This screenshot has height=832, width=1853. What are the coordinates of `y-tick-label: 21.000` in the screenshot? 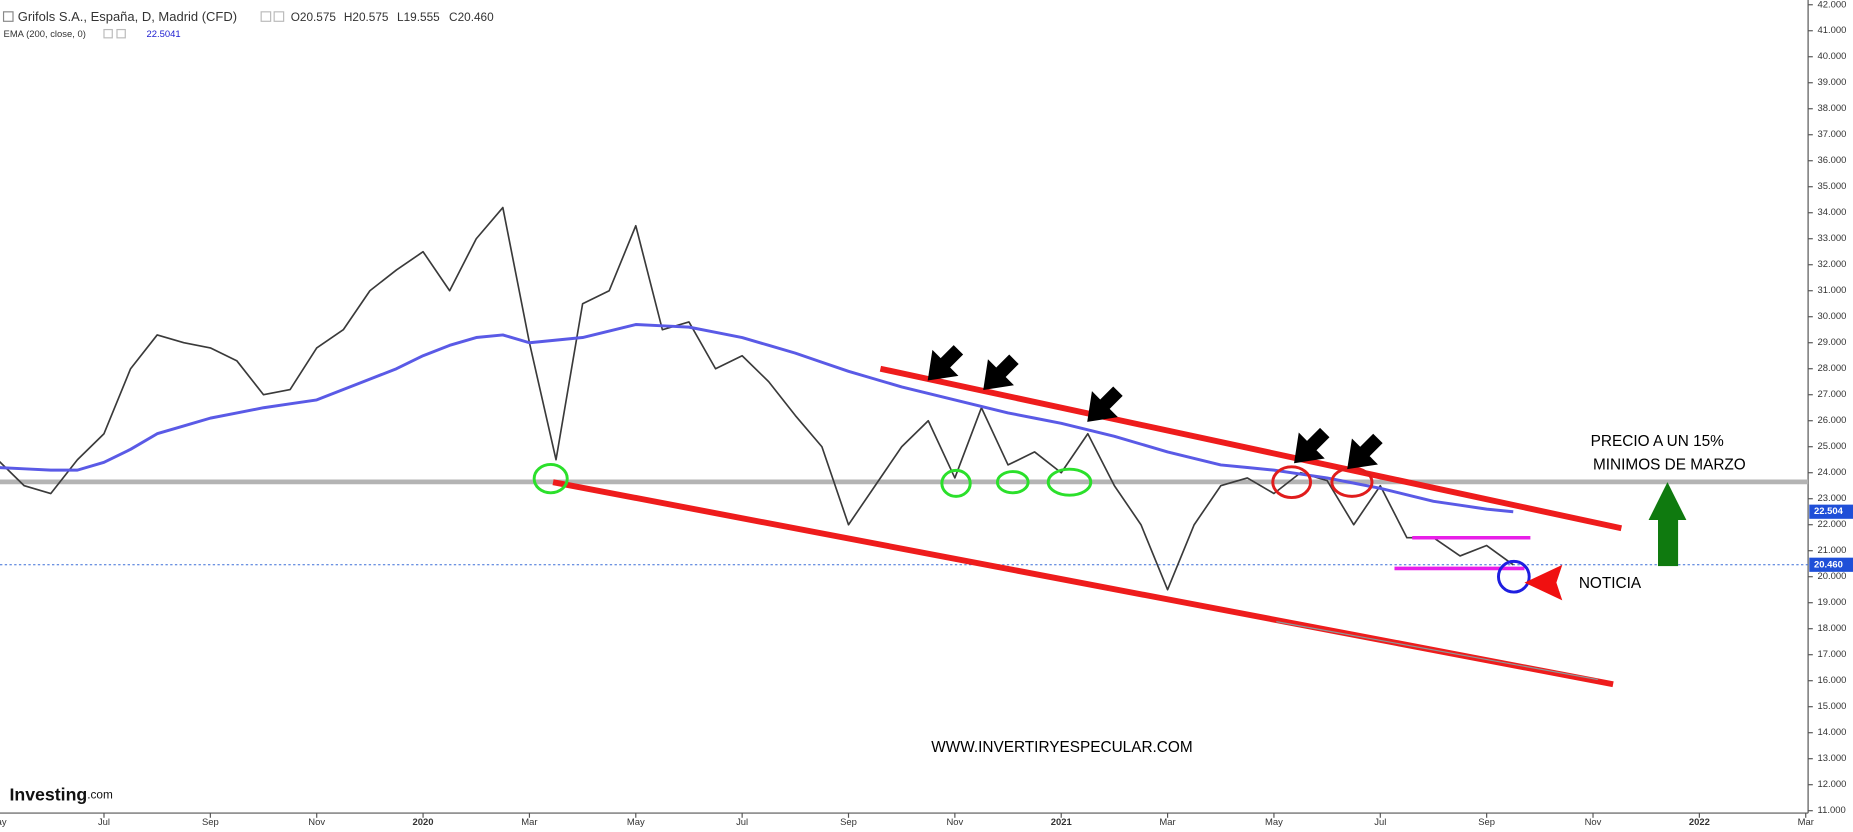 It's located at (1832, 550).